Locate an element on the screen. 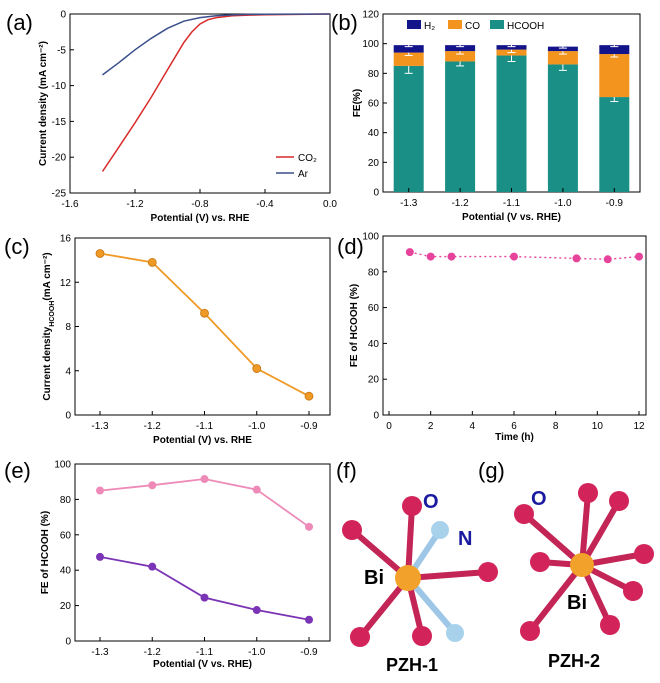  y-tick-label: 8 is located at coordinates (68, 327).